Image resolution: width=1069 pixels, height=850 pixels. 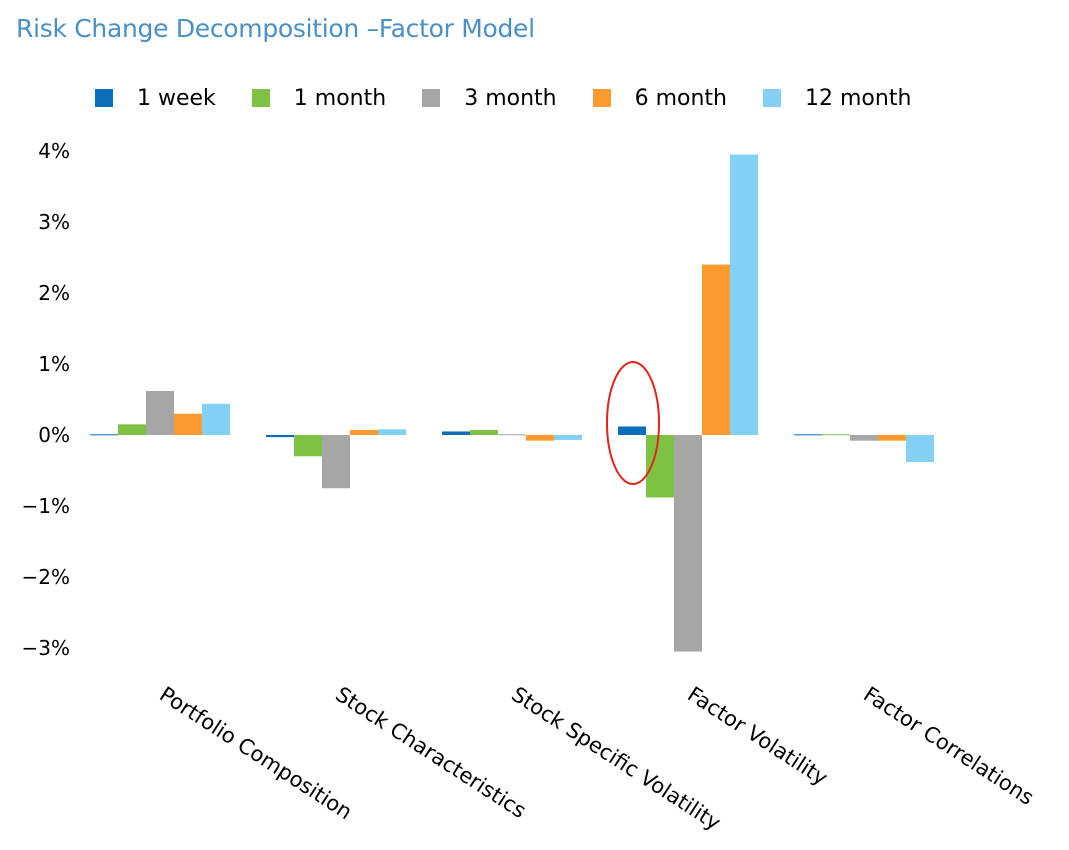 I want to click on highlight-ellipse, so click(x=633, y=423).